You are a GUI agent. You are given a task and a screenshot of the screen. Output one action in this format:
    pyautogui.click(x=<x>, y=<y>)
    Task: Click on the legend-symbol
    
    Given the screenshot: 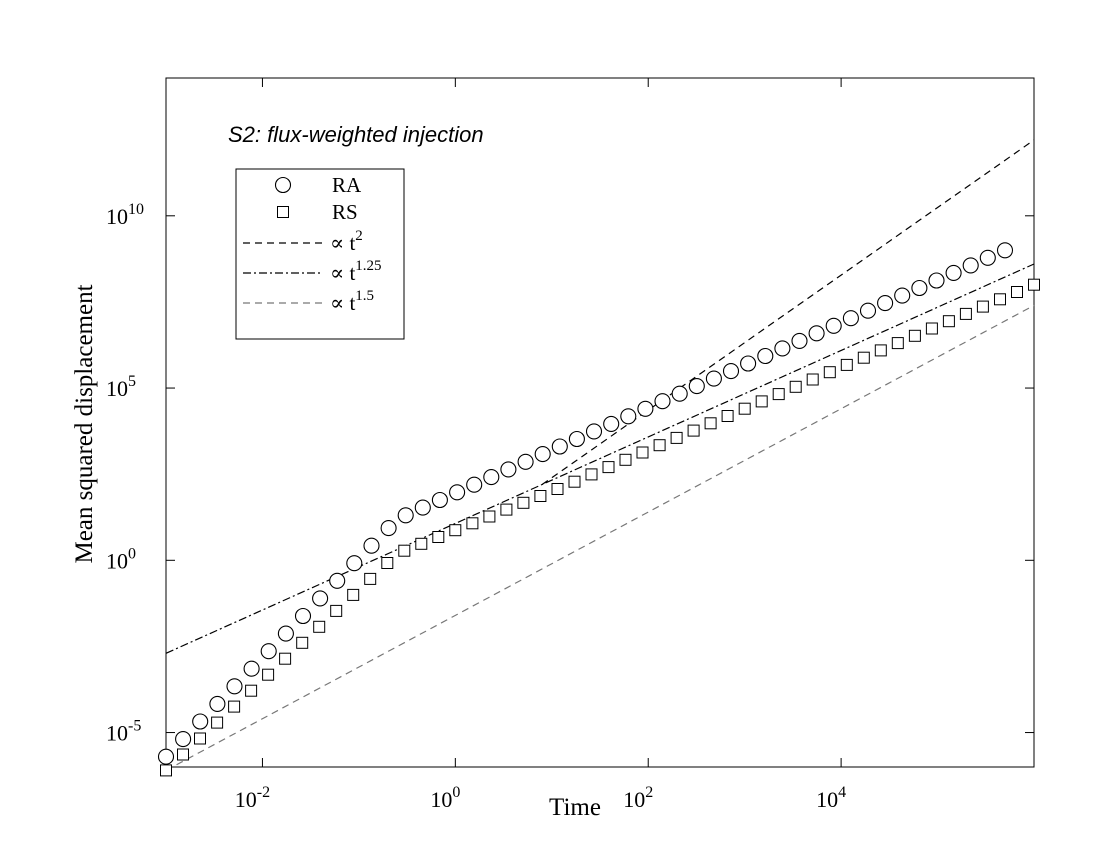 What is the action you would take?
    pyautogui.click(x=283, y=212)
    